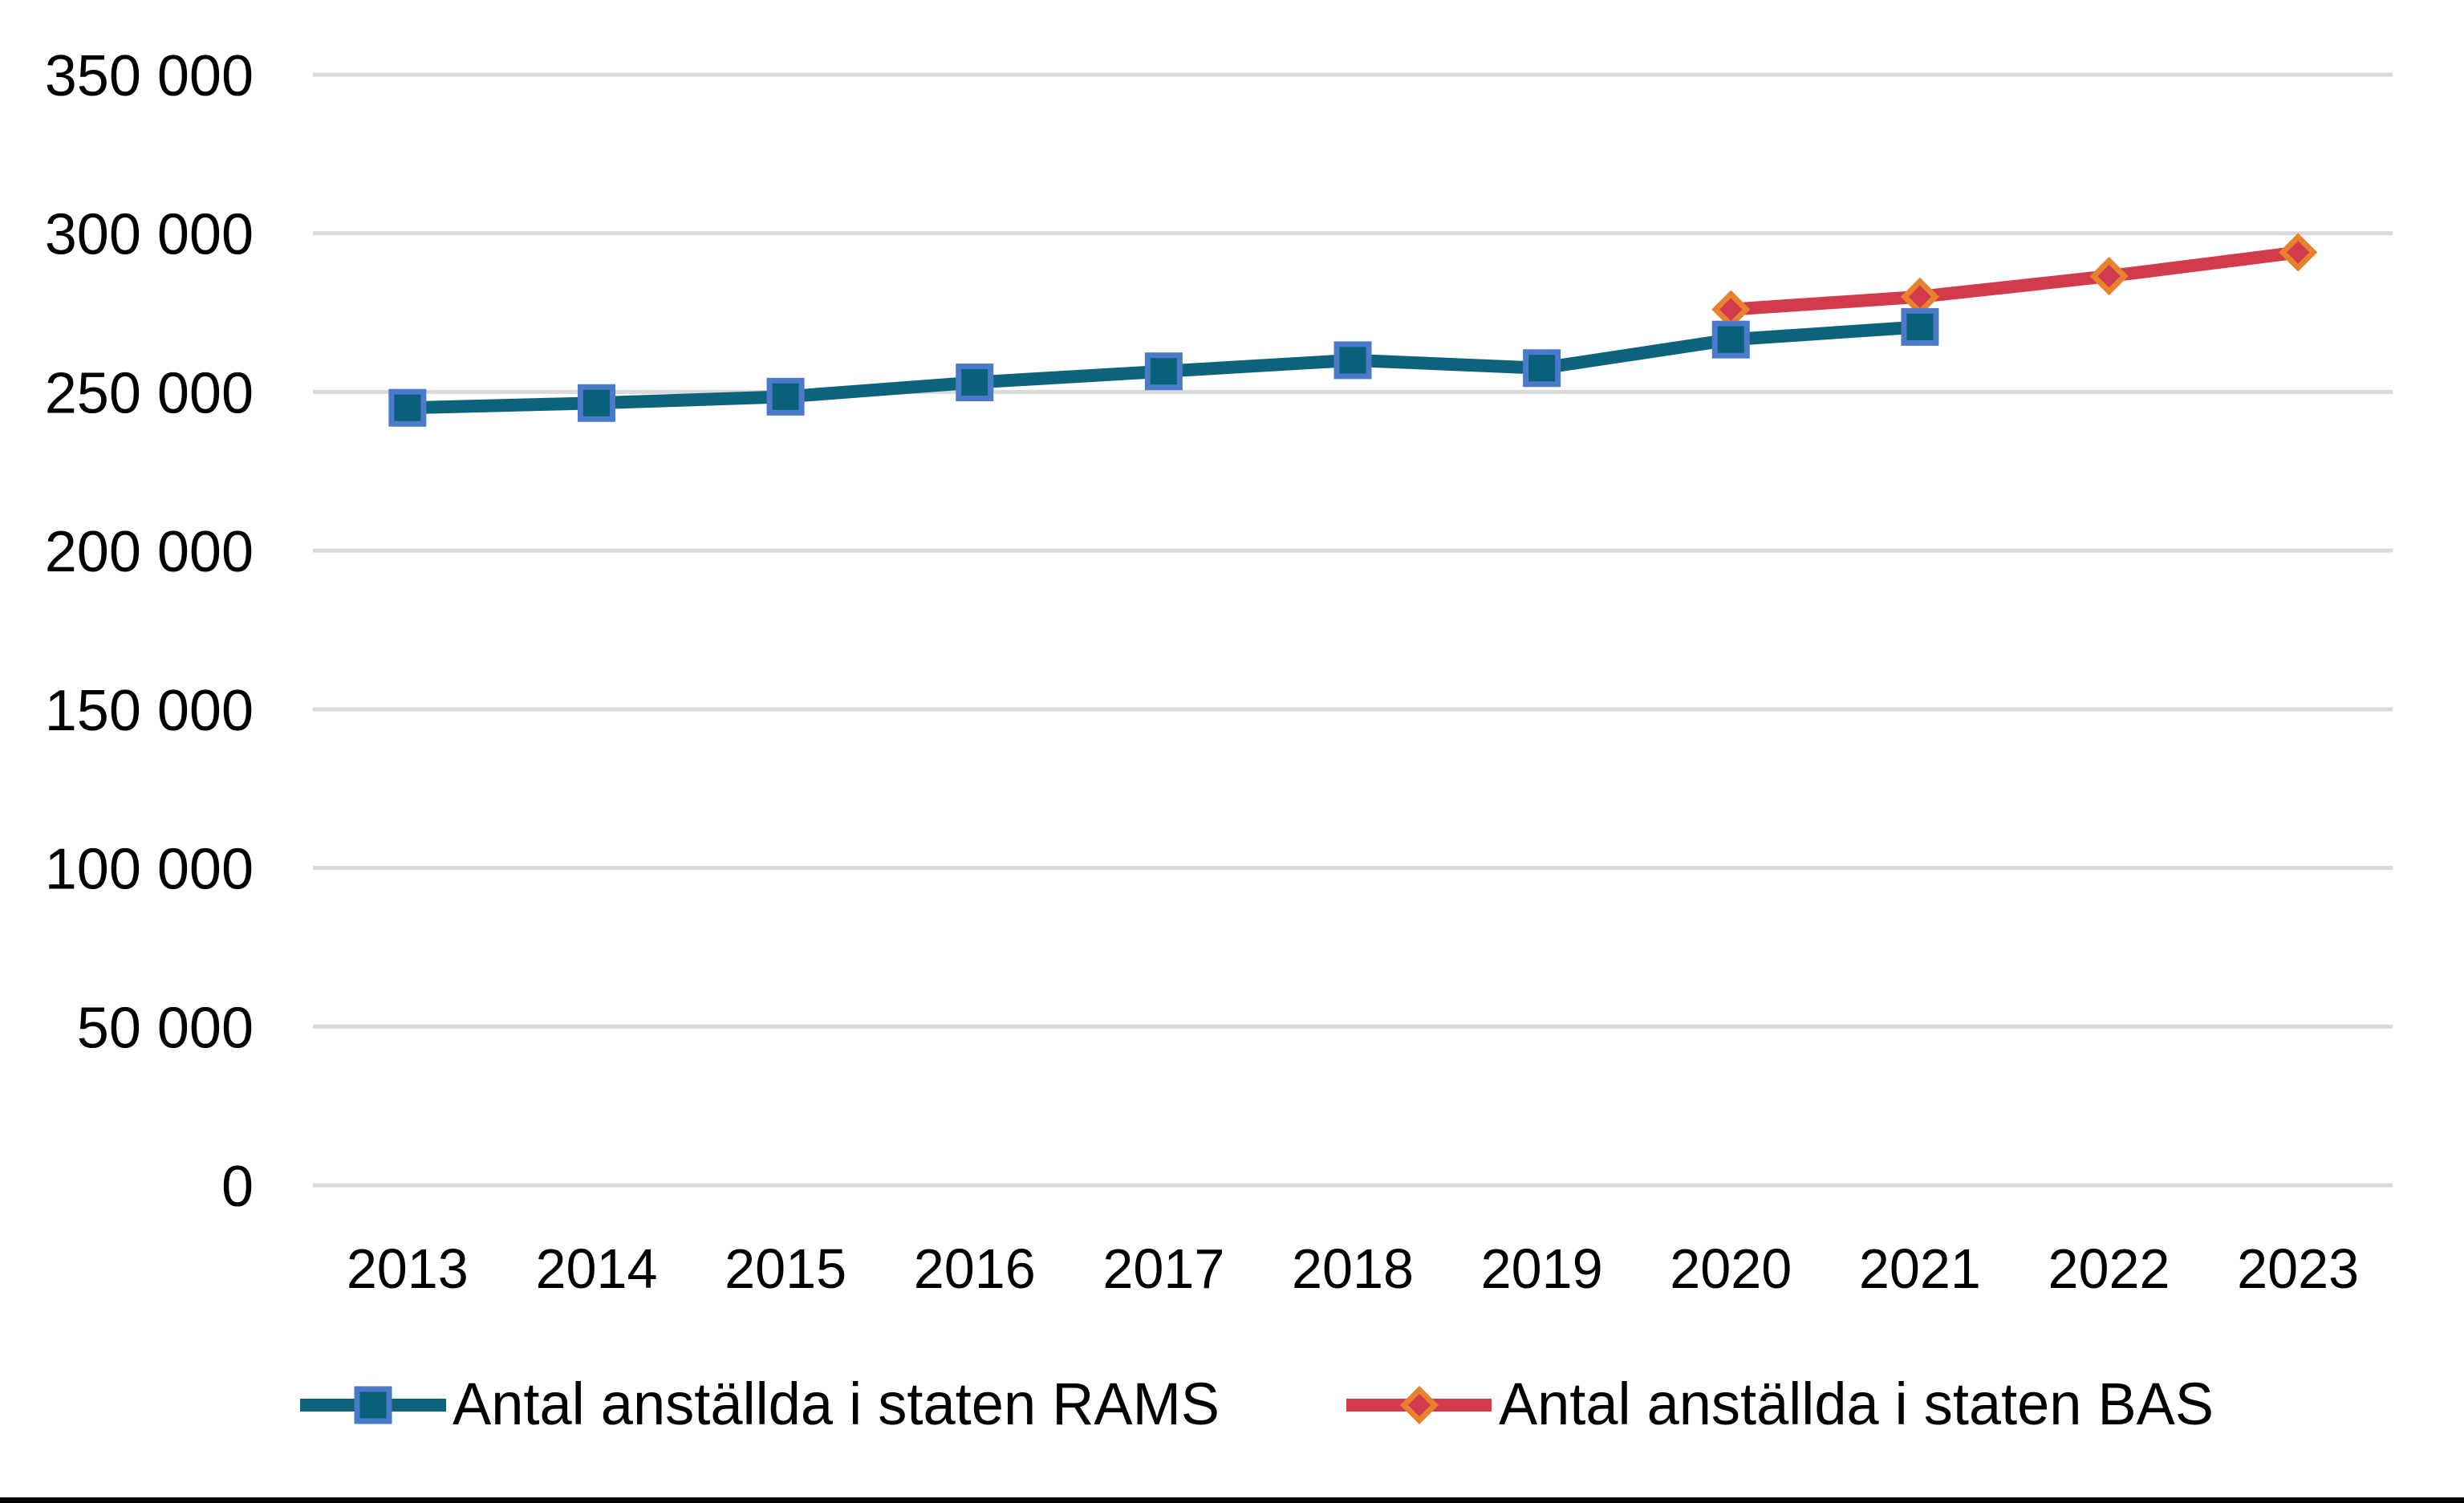  What do you see at coordinates (2109, 277) in the screenshot?
I see `bas-diamond-marker-2022` at bounding box center [2109, 277].